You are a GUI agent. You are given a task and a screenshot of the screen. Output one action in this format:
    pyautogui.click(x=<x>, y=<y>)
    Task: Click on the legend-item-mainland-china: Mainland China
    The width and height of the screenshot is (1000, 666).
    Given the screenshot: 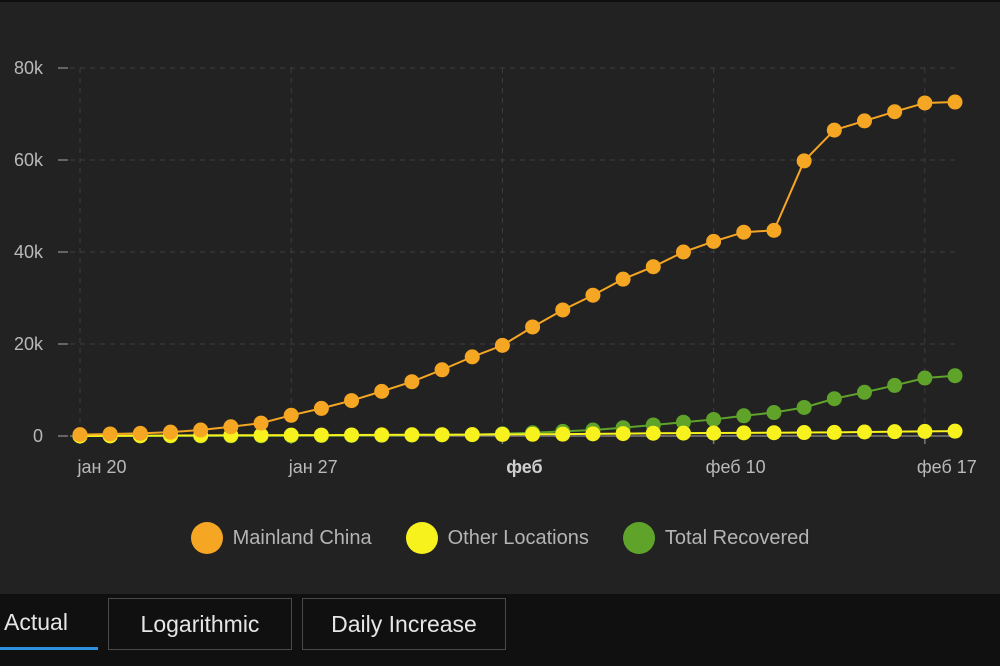 What is the action you would take?
    pyautogui.click(x=281, y=538)
    